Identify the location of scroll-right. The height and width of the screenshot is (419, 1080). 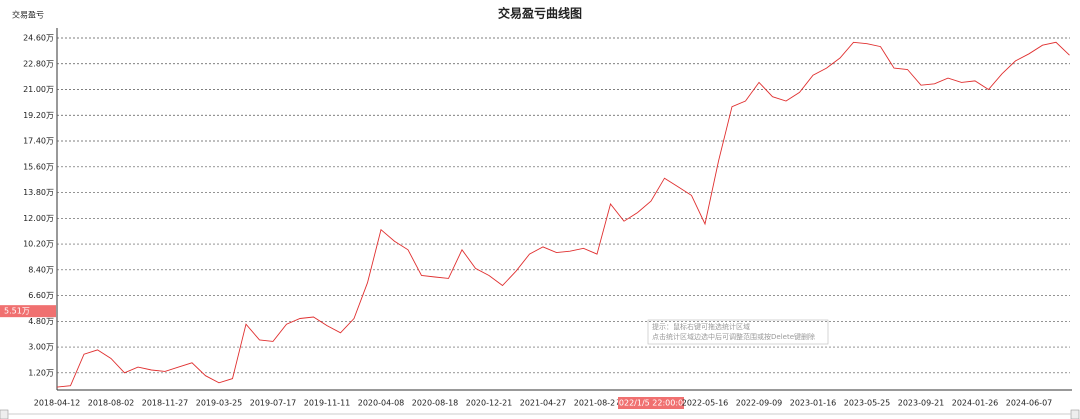
(1075, 414).